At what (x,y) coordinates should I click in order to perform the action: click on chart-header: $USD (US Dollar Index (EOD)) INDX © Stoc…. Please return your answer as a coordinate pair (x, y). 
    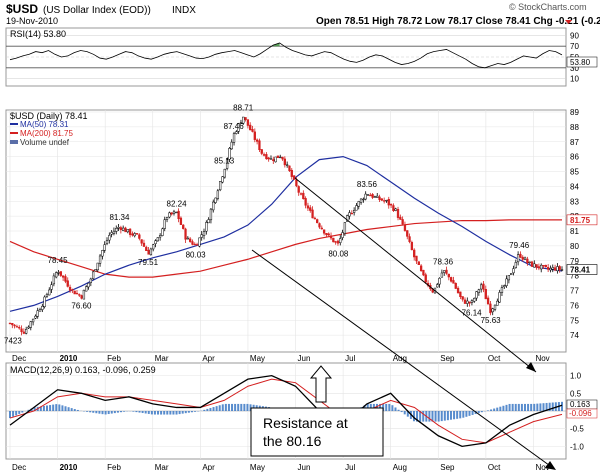
    Looking at the image, I should click on (303, 14).